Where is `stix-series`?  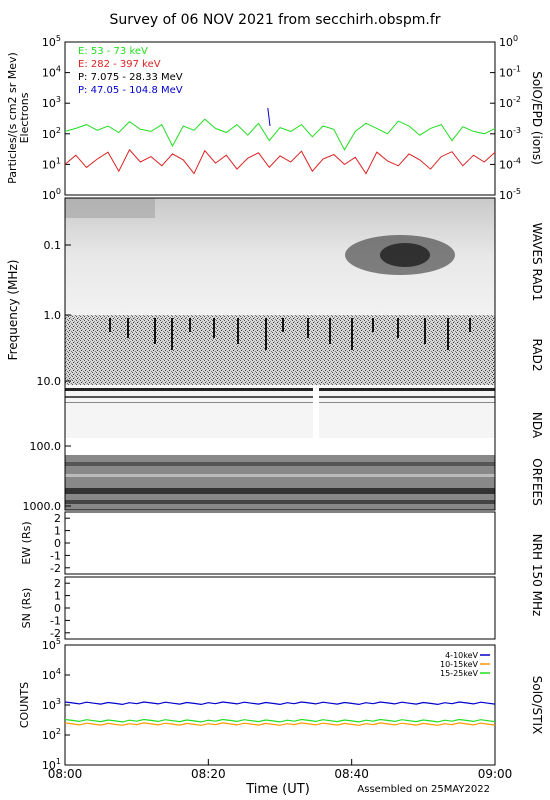 stix-series is located at coordinates (280, 713).